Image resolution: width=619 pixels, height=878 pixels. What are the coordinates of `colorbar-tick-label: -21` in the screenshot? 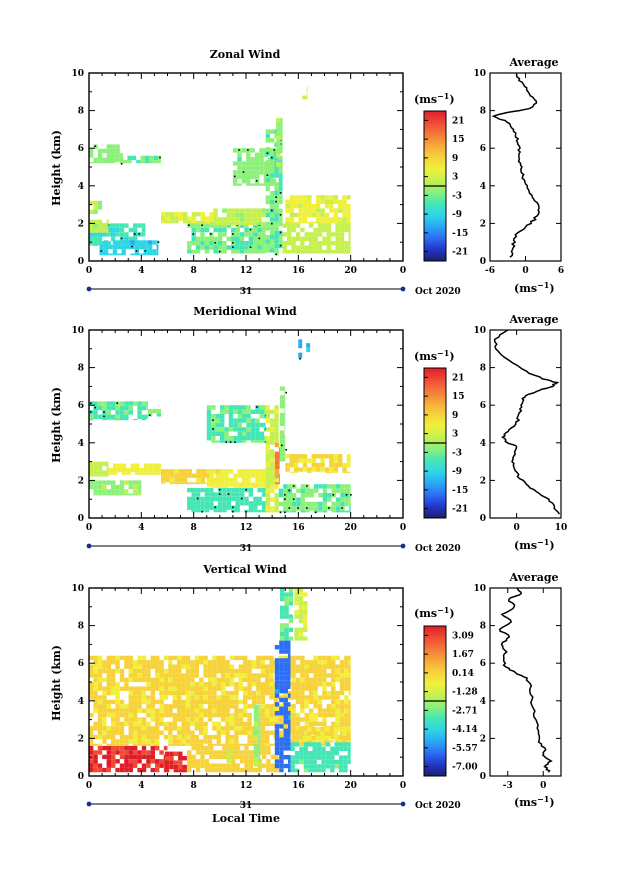 It's located at (460, 253).